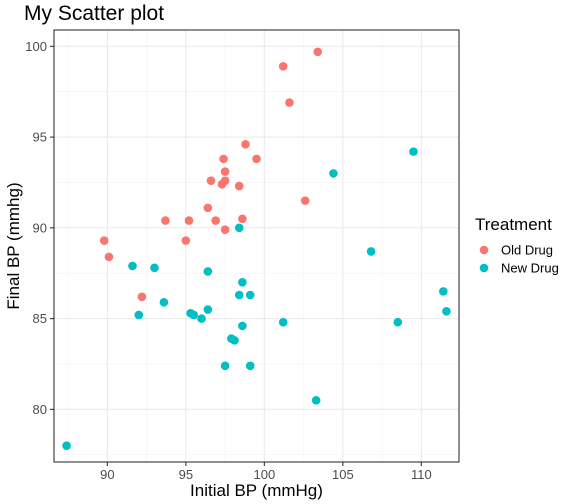 Image resolution: width=576 pixels, height=504 pixels. Describe the element at coordinates (343, 474) in the screenshot. I see `x-tick-label: 105` at that location.